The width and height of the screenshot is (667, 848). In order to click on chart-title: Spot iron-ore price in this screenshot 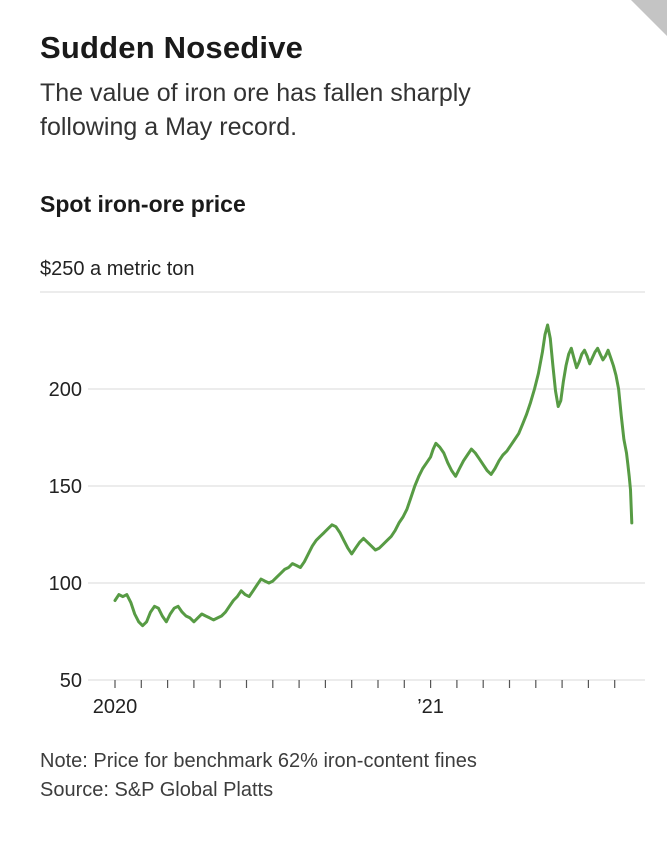, I will do `click(143, 203)`.